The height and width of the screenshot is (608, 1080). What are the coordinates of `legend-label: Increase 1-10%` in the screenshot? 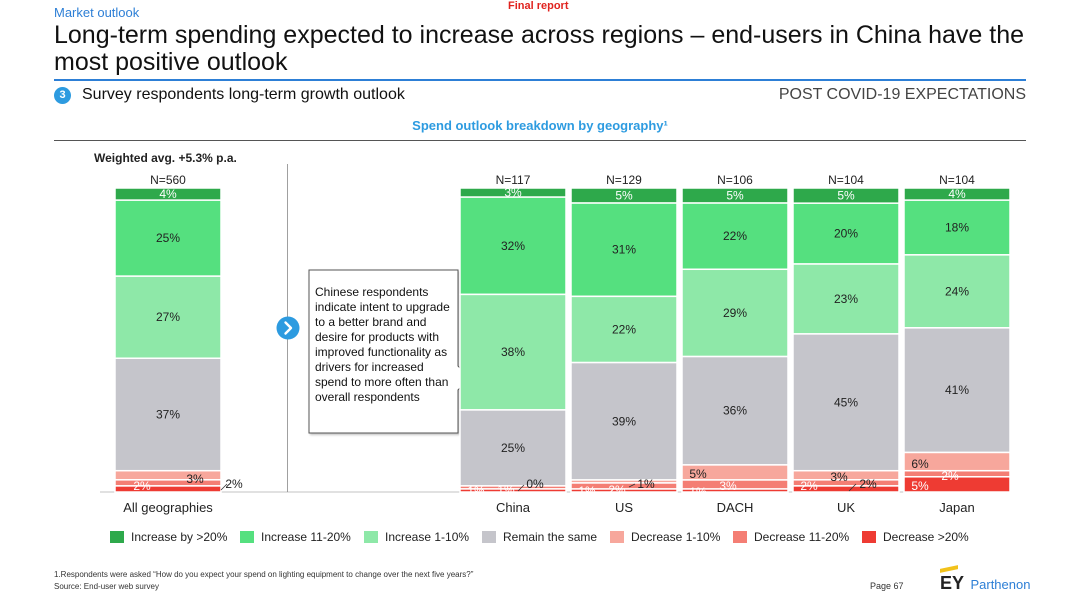 It's located at (427, 537).